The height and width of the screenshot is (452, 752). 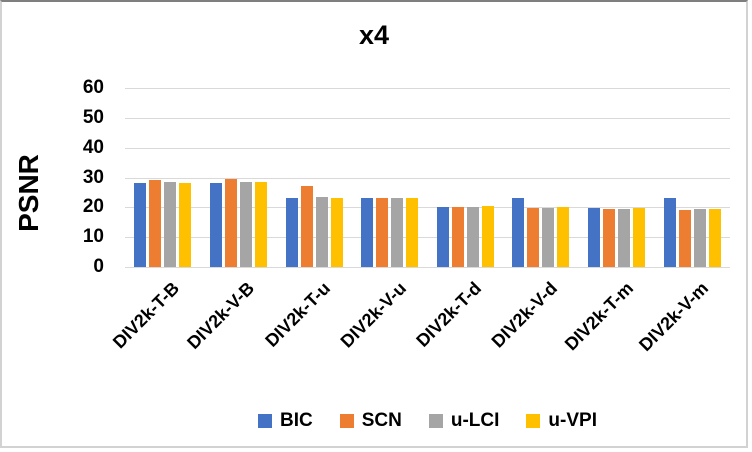 What do you see at coordinates (93, 87) in the screenshot?
I see `y-tick-label: 60` at bounding box center [93, 87].